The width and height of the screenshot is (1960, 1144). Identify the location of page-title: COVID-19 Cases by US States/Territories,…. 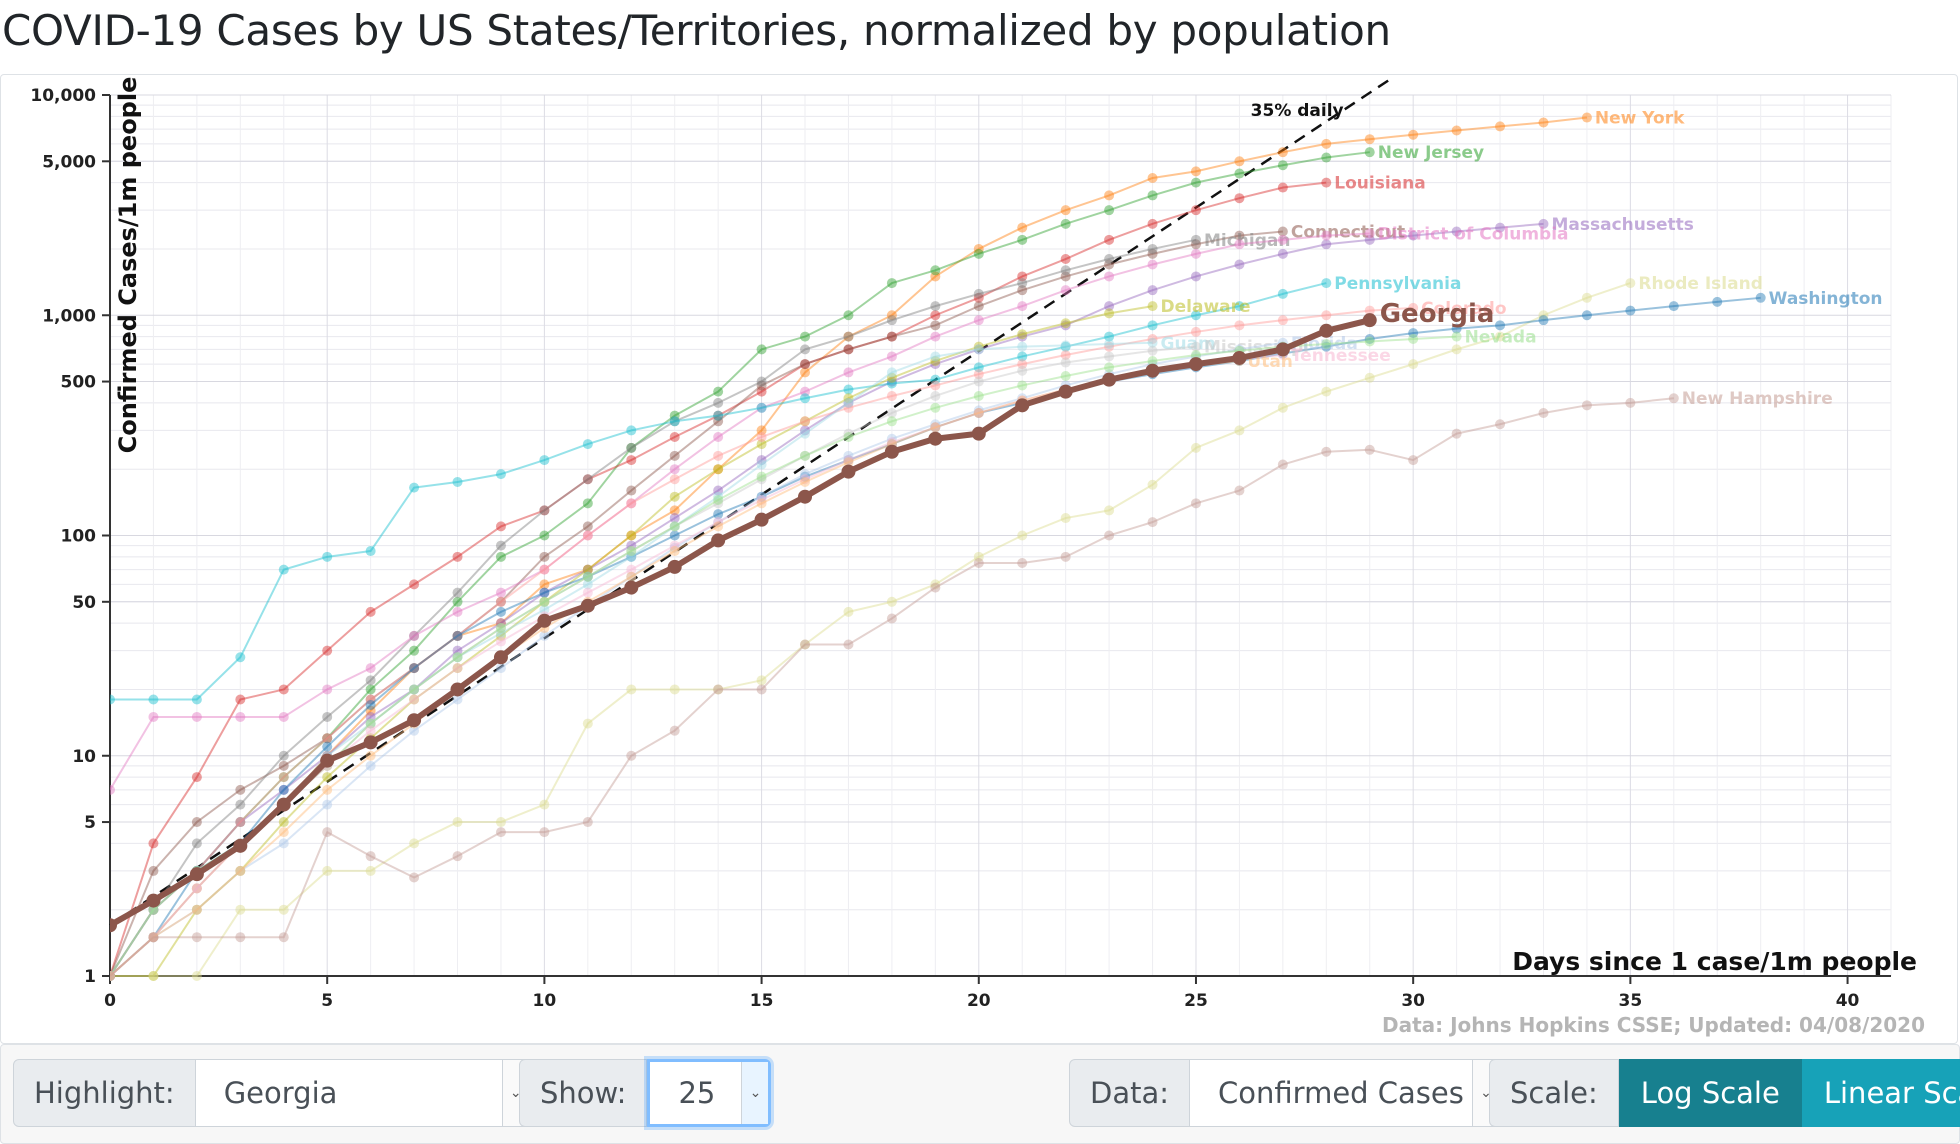
(696, 30).